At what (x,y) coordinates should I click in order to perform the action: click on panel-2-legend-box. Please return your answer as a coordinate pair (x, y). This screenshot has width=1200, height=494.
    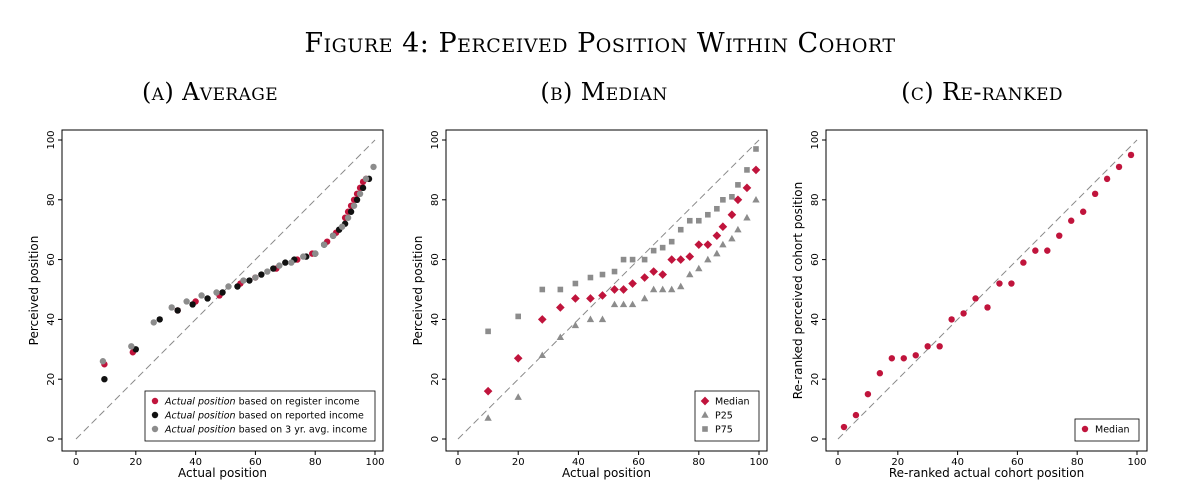
    Looking at the image, I should click on (1107, 430).